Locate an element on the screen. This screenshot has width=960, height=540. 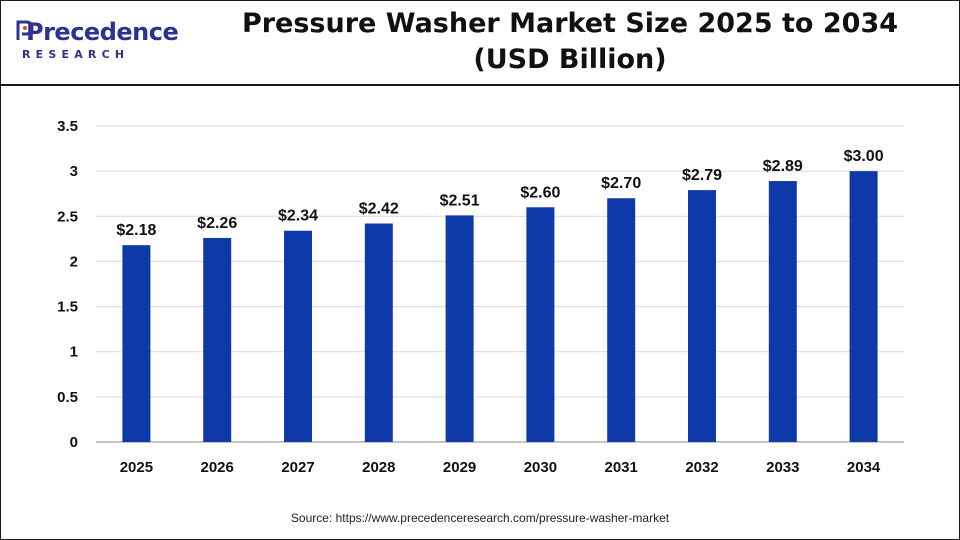
x-tick-label: 2027 is located at coordinates (297, 467).